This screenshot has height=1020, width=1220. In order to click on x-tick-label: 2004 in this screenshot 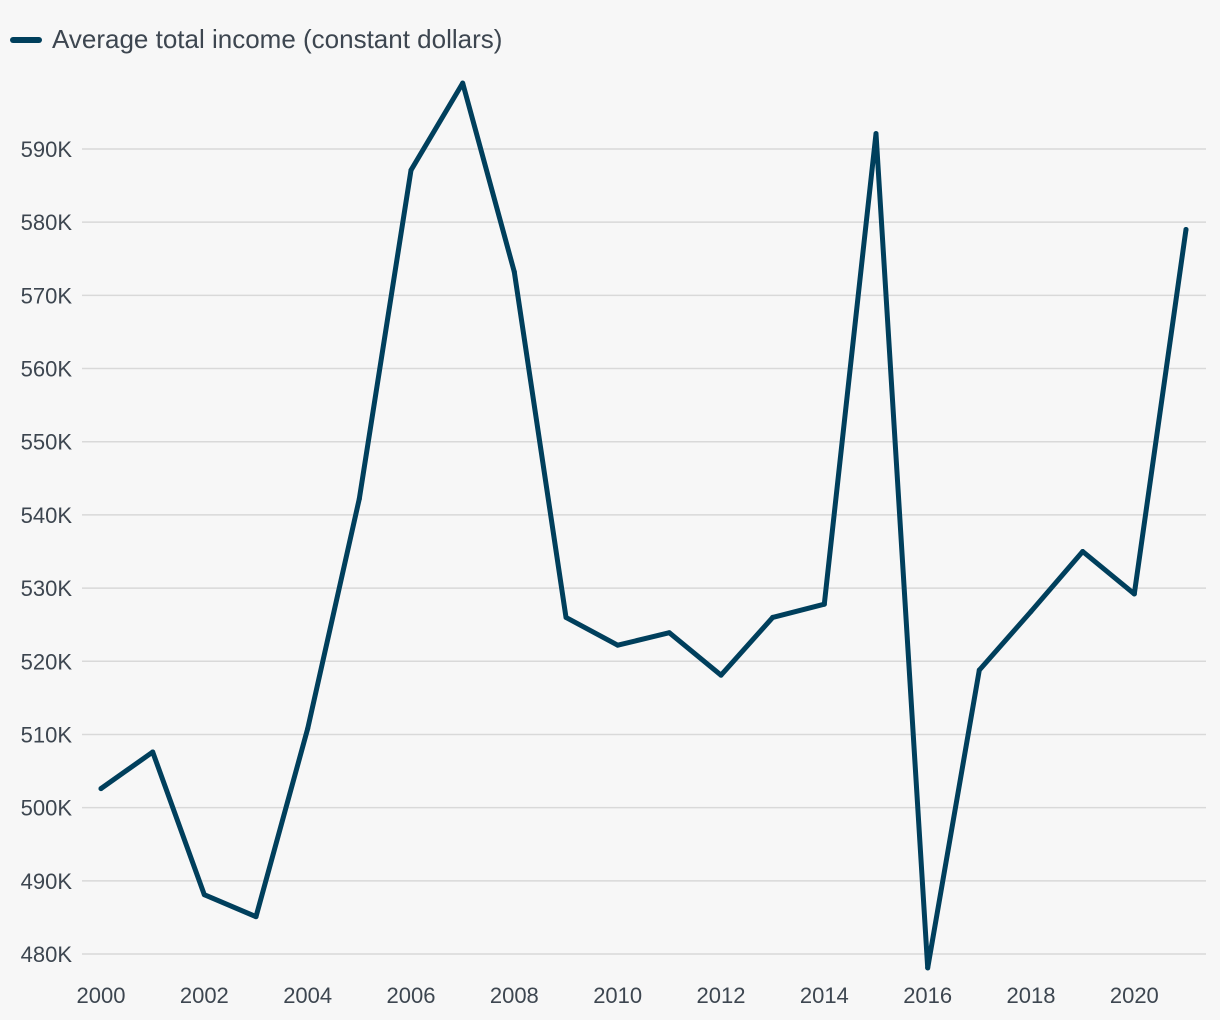, I will do `click(307, 995)`.